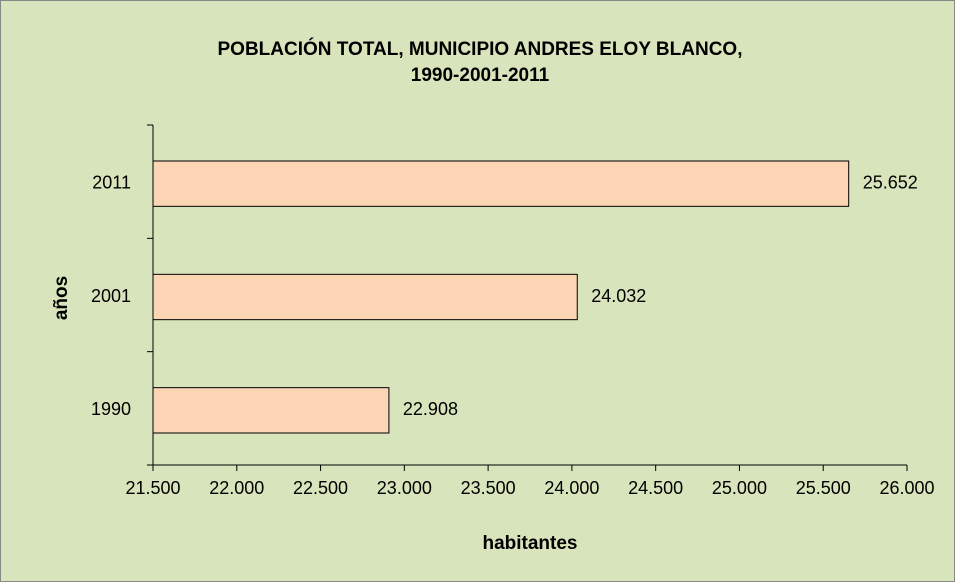 This screenshot has width=955, height=582. I want to click on y-tick-label: 2011, so click(111, 182).